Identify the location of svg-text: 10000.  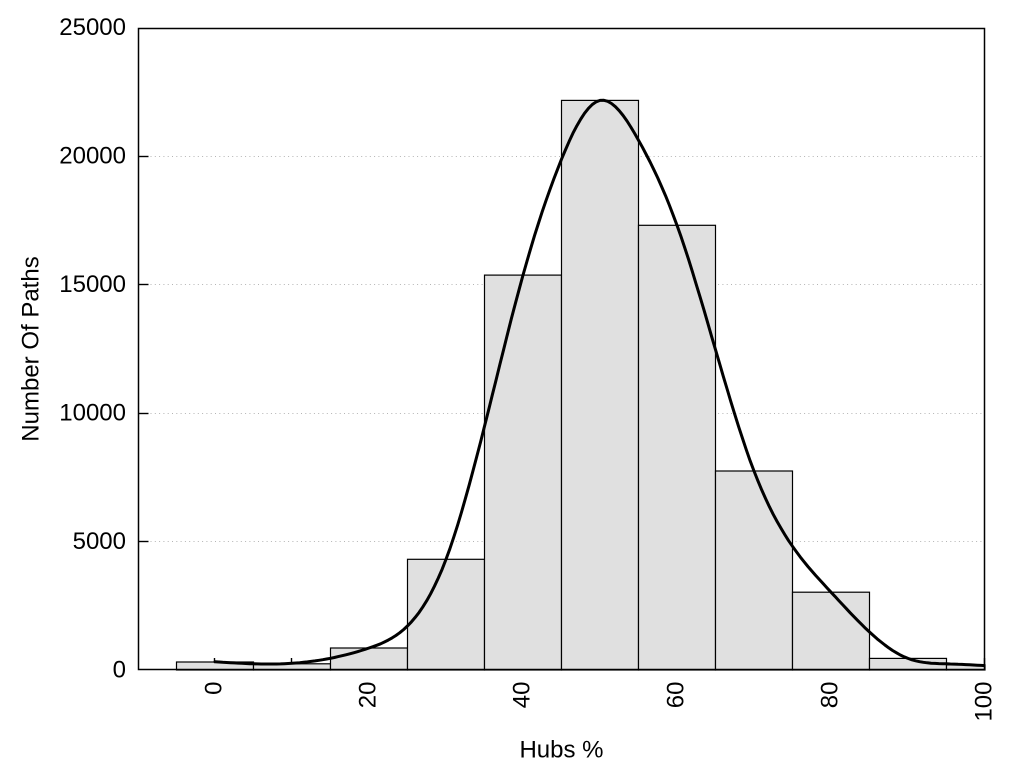
(92, 413).